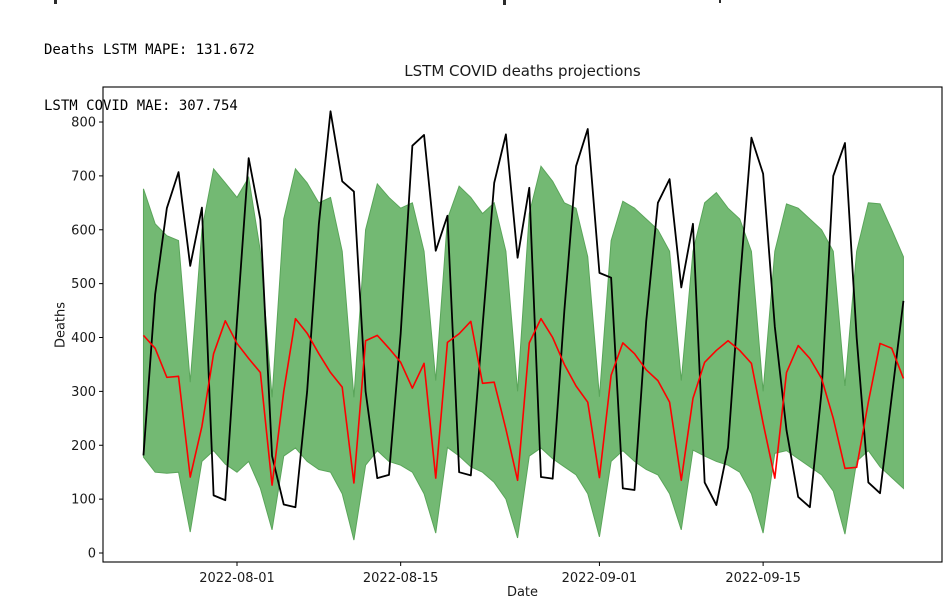 The width and height of the screenshot is (950, 610). Describe the element at coordinates (83, 176) in the screenshot. I see `y-tick-label: 700` at that location.